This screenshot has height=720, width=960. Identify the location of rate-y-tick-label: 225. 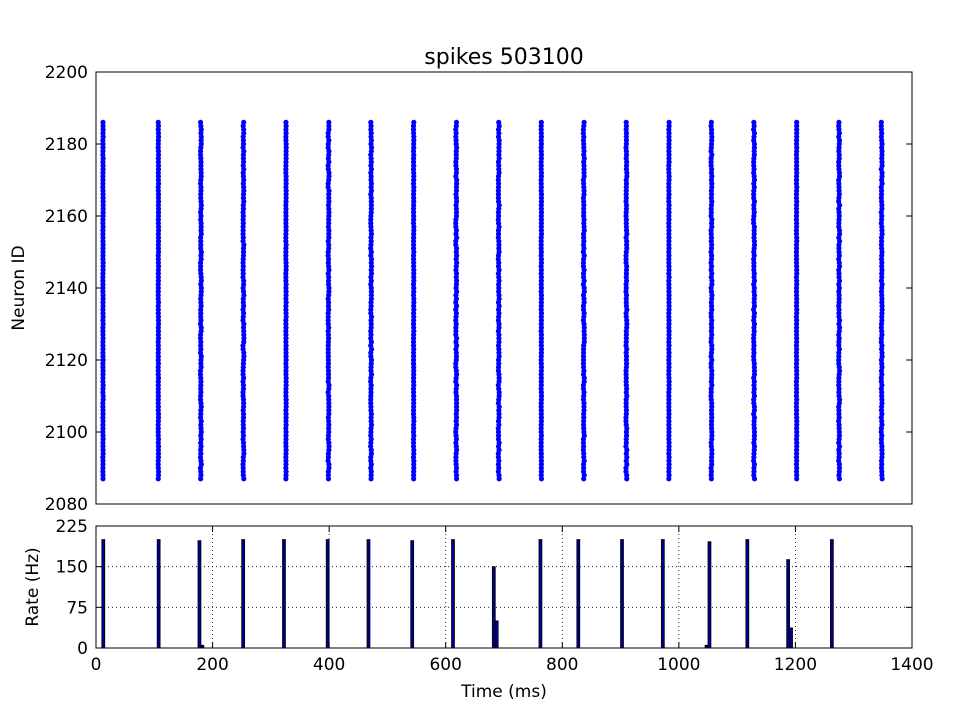
(72, 527).